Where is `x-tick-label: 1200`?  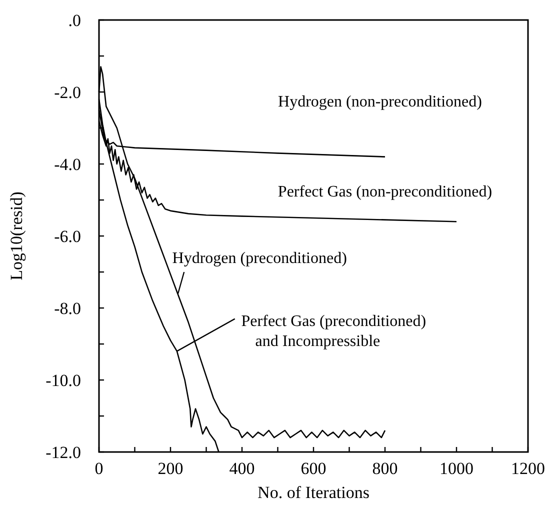 x-tick-label: 1200 is located at coordinates (528, 468).